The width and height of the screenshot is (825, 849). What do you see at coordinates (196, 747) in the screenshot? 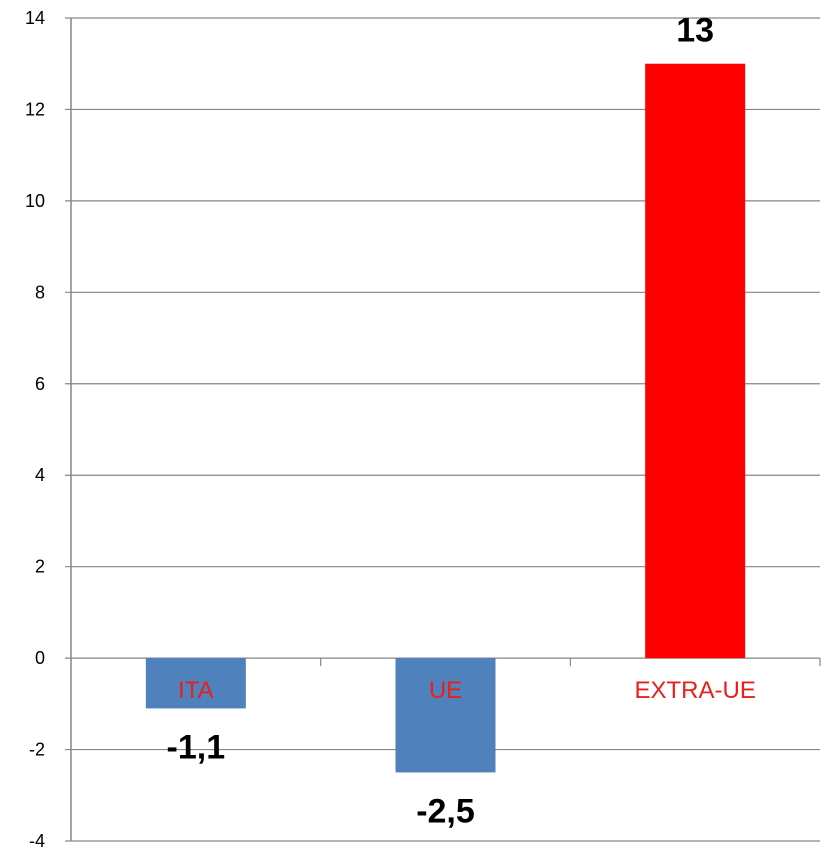
I see `data-label: -1,1` at bounding box center [196, 747].